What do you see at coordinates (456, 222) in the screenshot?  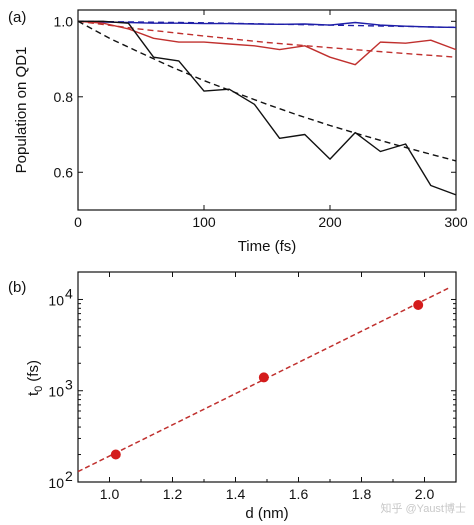 I see `panel-a-xtick-label: 300` at bounding box center [456, 222].